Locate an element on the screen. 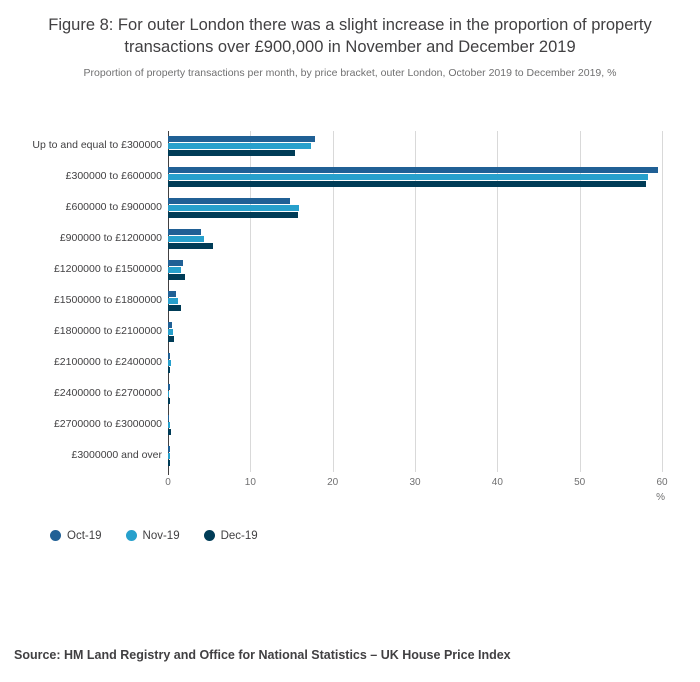  bar-group: £2400000 to £2700000 is located at coordinates (350, 394).